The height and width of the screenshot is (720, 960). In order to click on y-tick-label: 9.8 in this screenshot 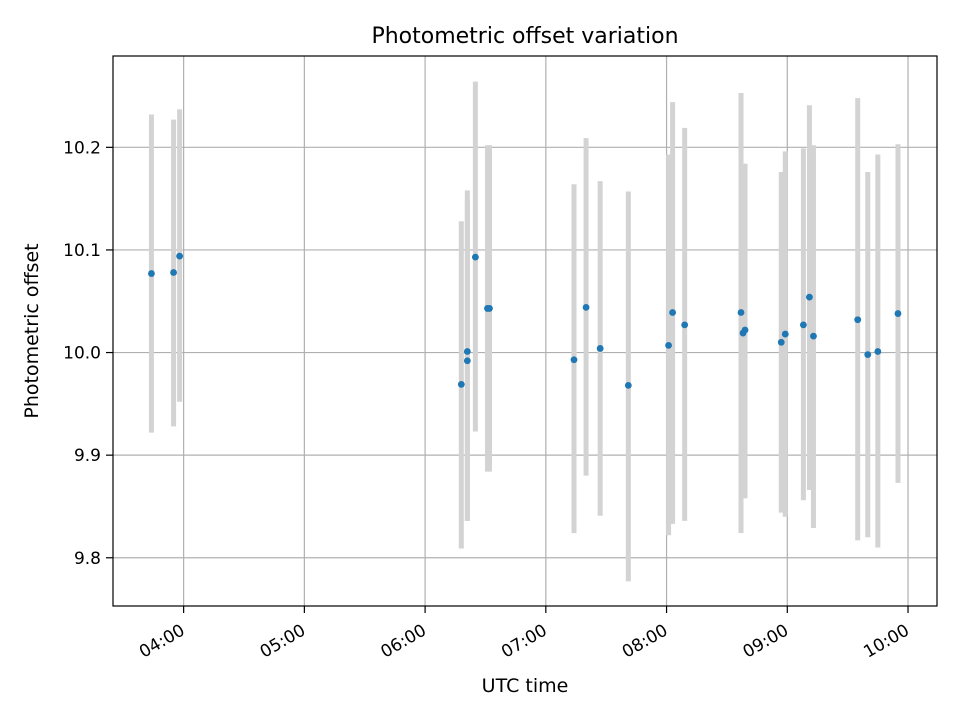, I will do `click(87, 559)`.